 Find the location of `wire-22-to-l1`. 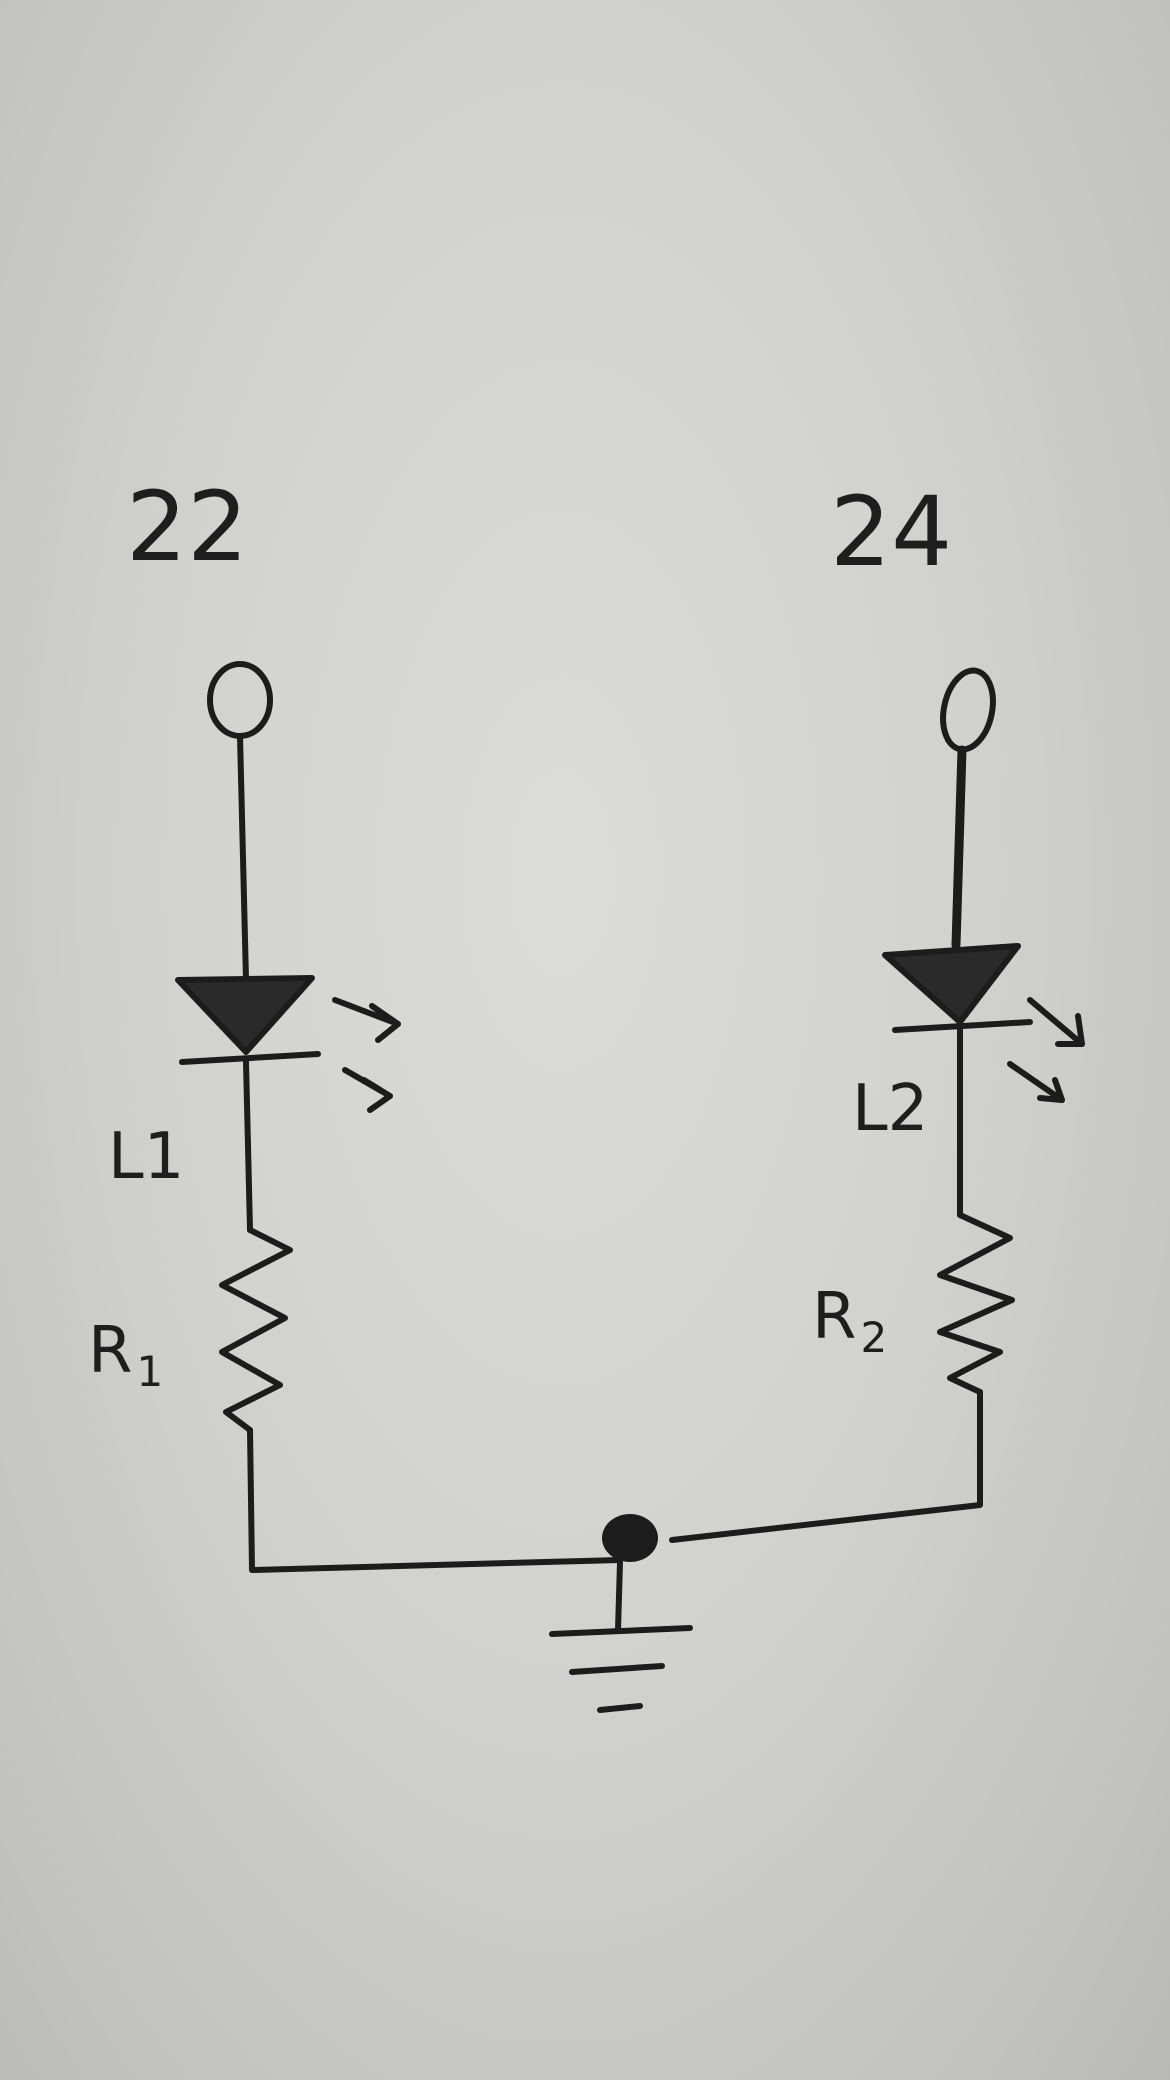

wire-22-to-l1 is located at coordinates (243, 858).